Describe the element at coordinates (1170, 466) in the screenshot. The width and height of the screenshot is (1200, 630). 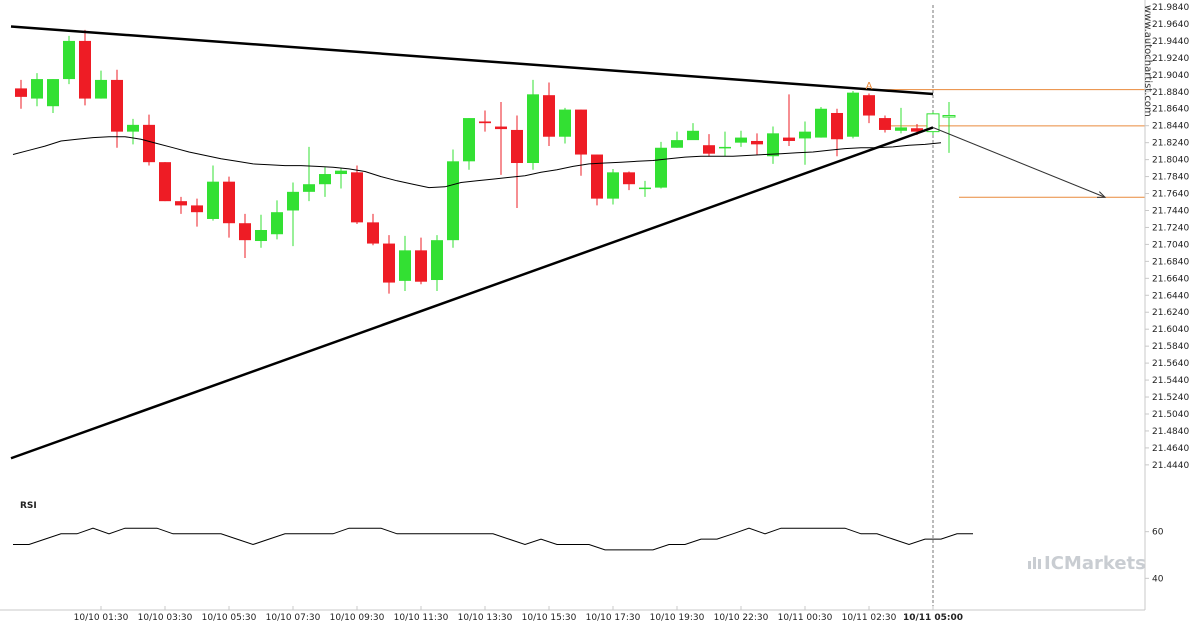
I see `price-tick-label: 21.4440` at that location.